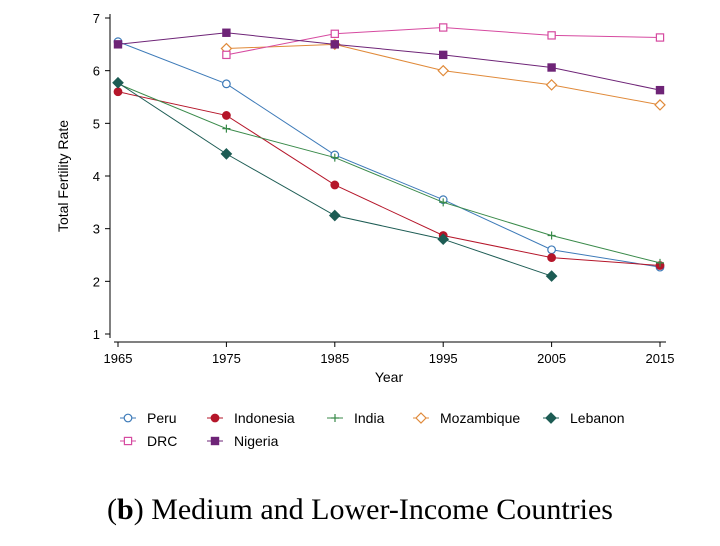 The height and width of the screenshot is (546, 720). I want to click on y-tick-label-1: 1, so click(96, 334).